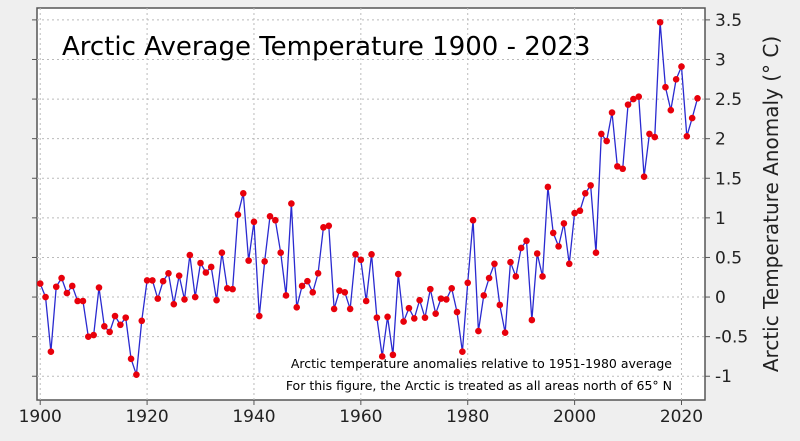  Describe the element at coordinates (596, 253) in the screenshot. I see `data-point-2004` at that location.